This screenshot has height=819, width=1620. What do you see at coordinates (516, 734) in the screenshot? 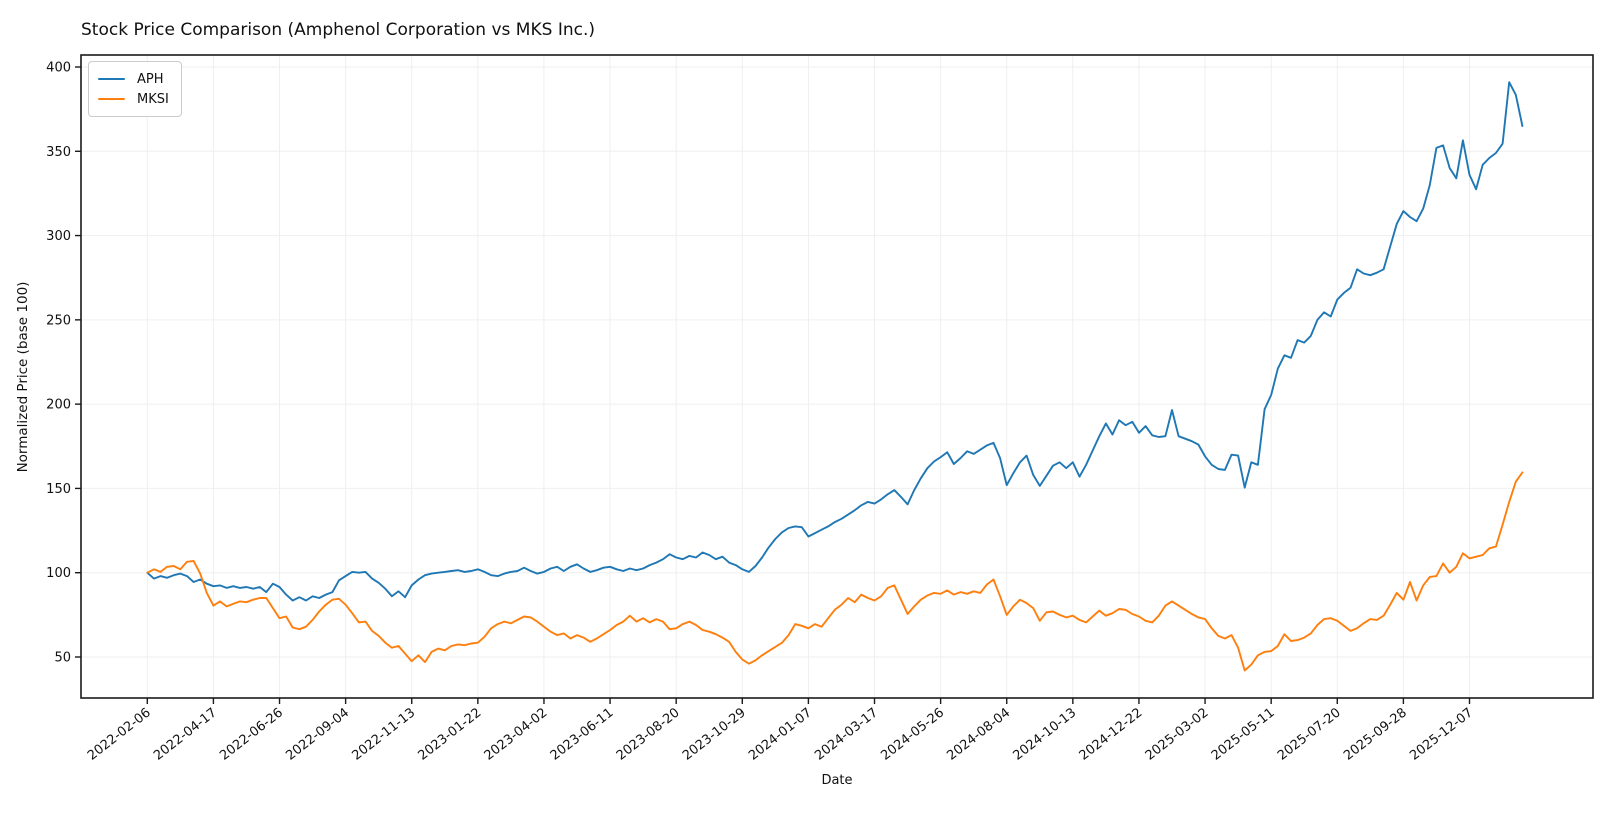
I see `svg-text: 2023-04-02` at bounding box center [516, 734].